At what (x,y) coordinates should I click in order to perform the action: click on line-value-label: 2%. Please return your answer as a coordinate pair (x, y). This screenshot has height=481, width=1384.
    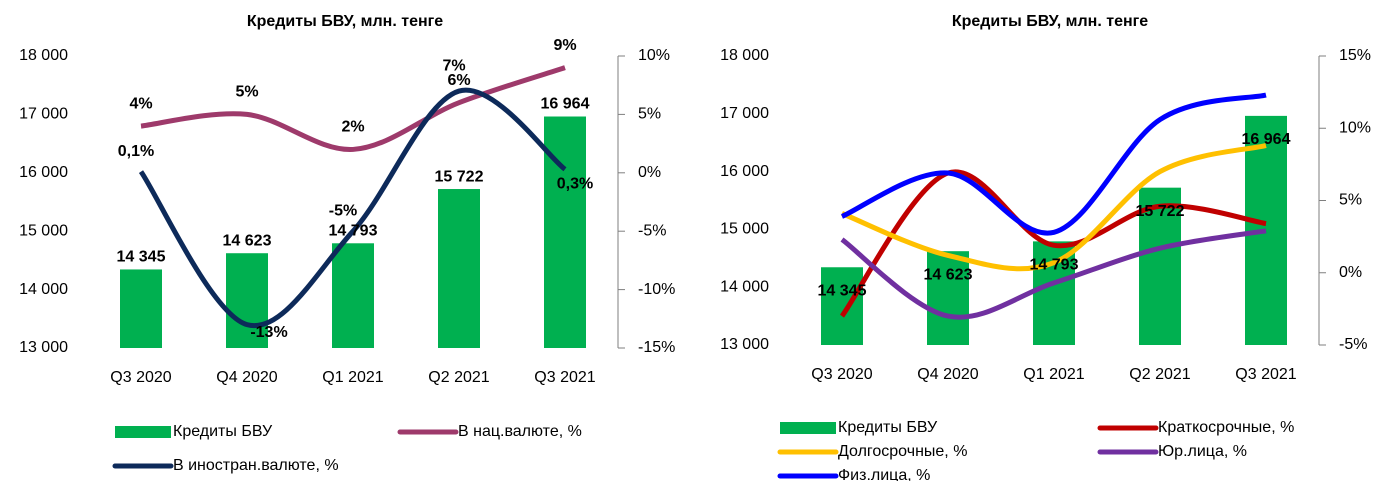
    Looking at the image, I should click on (352, 127).